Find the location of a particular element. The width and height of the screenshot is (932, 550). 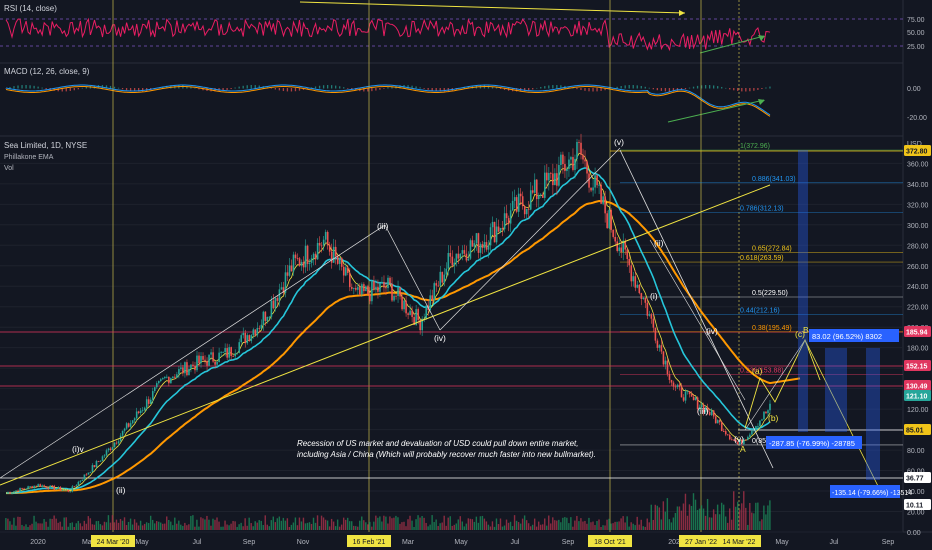

macd-divergence-line is located at coordinates (716, 111).